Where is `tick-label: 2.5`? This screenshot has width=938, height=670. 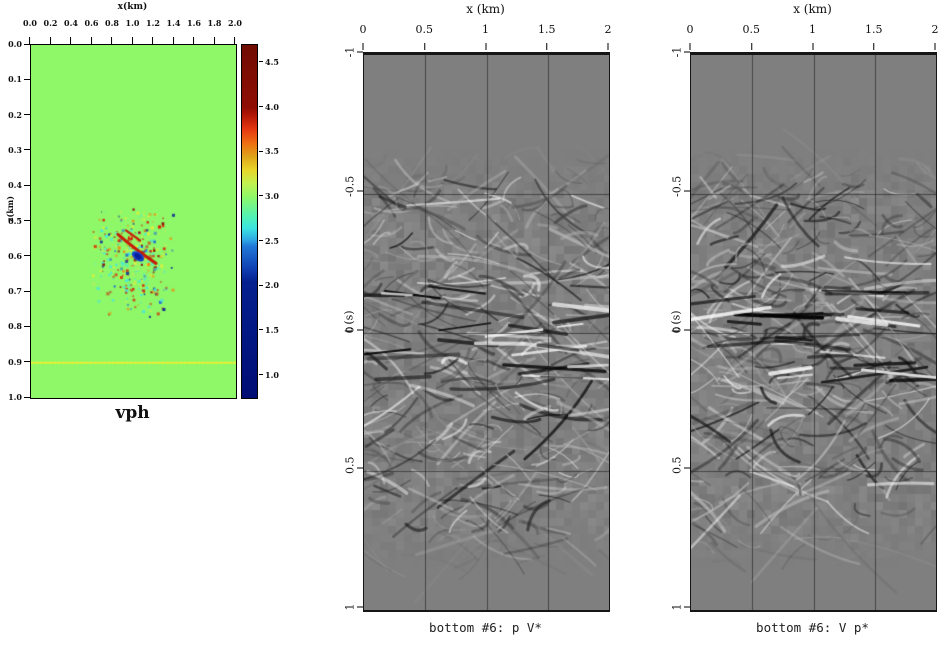 tick-label: 2.5 is located at coordinates (272, 240).